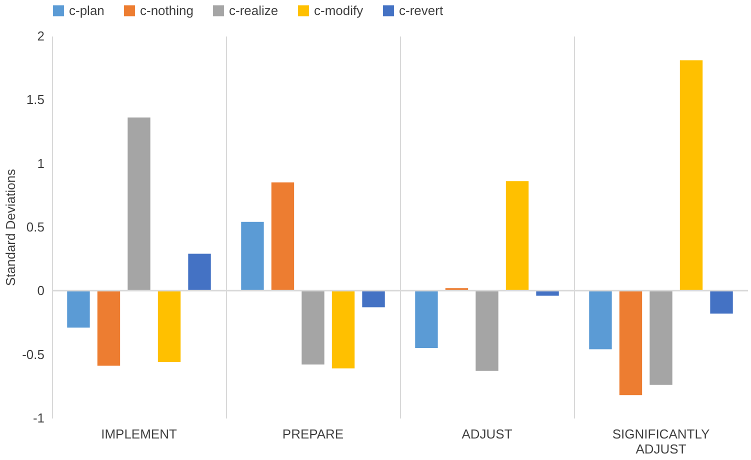 Image resolution: width=751 pixels, height=460 pixels. What do you see at coordinates (139, 434) in the screenshot?
I see `x-tick-label: IMPLEMENT` at bounding box center [139, 434].